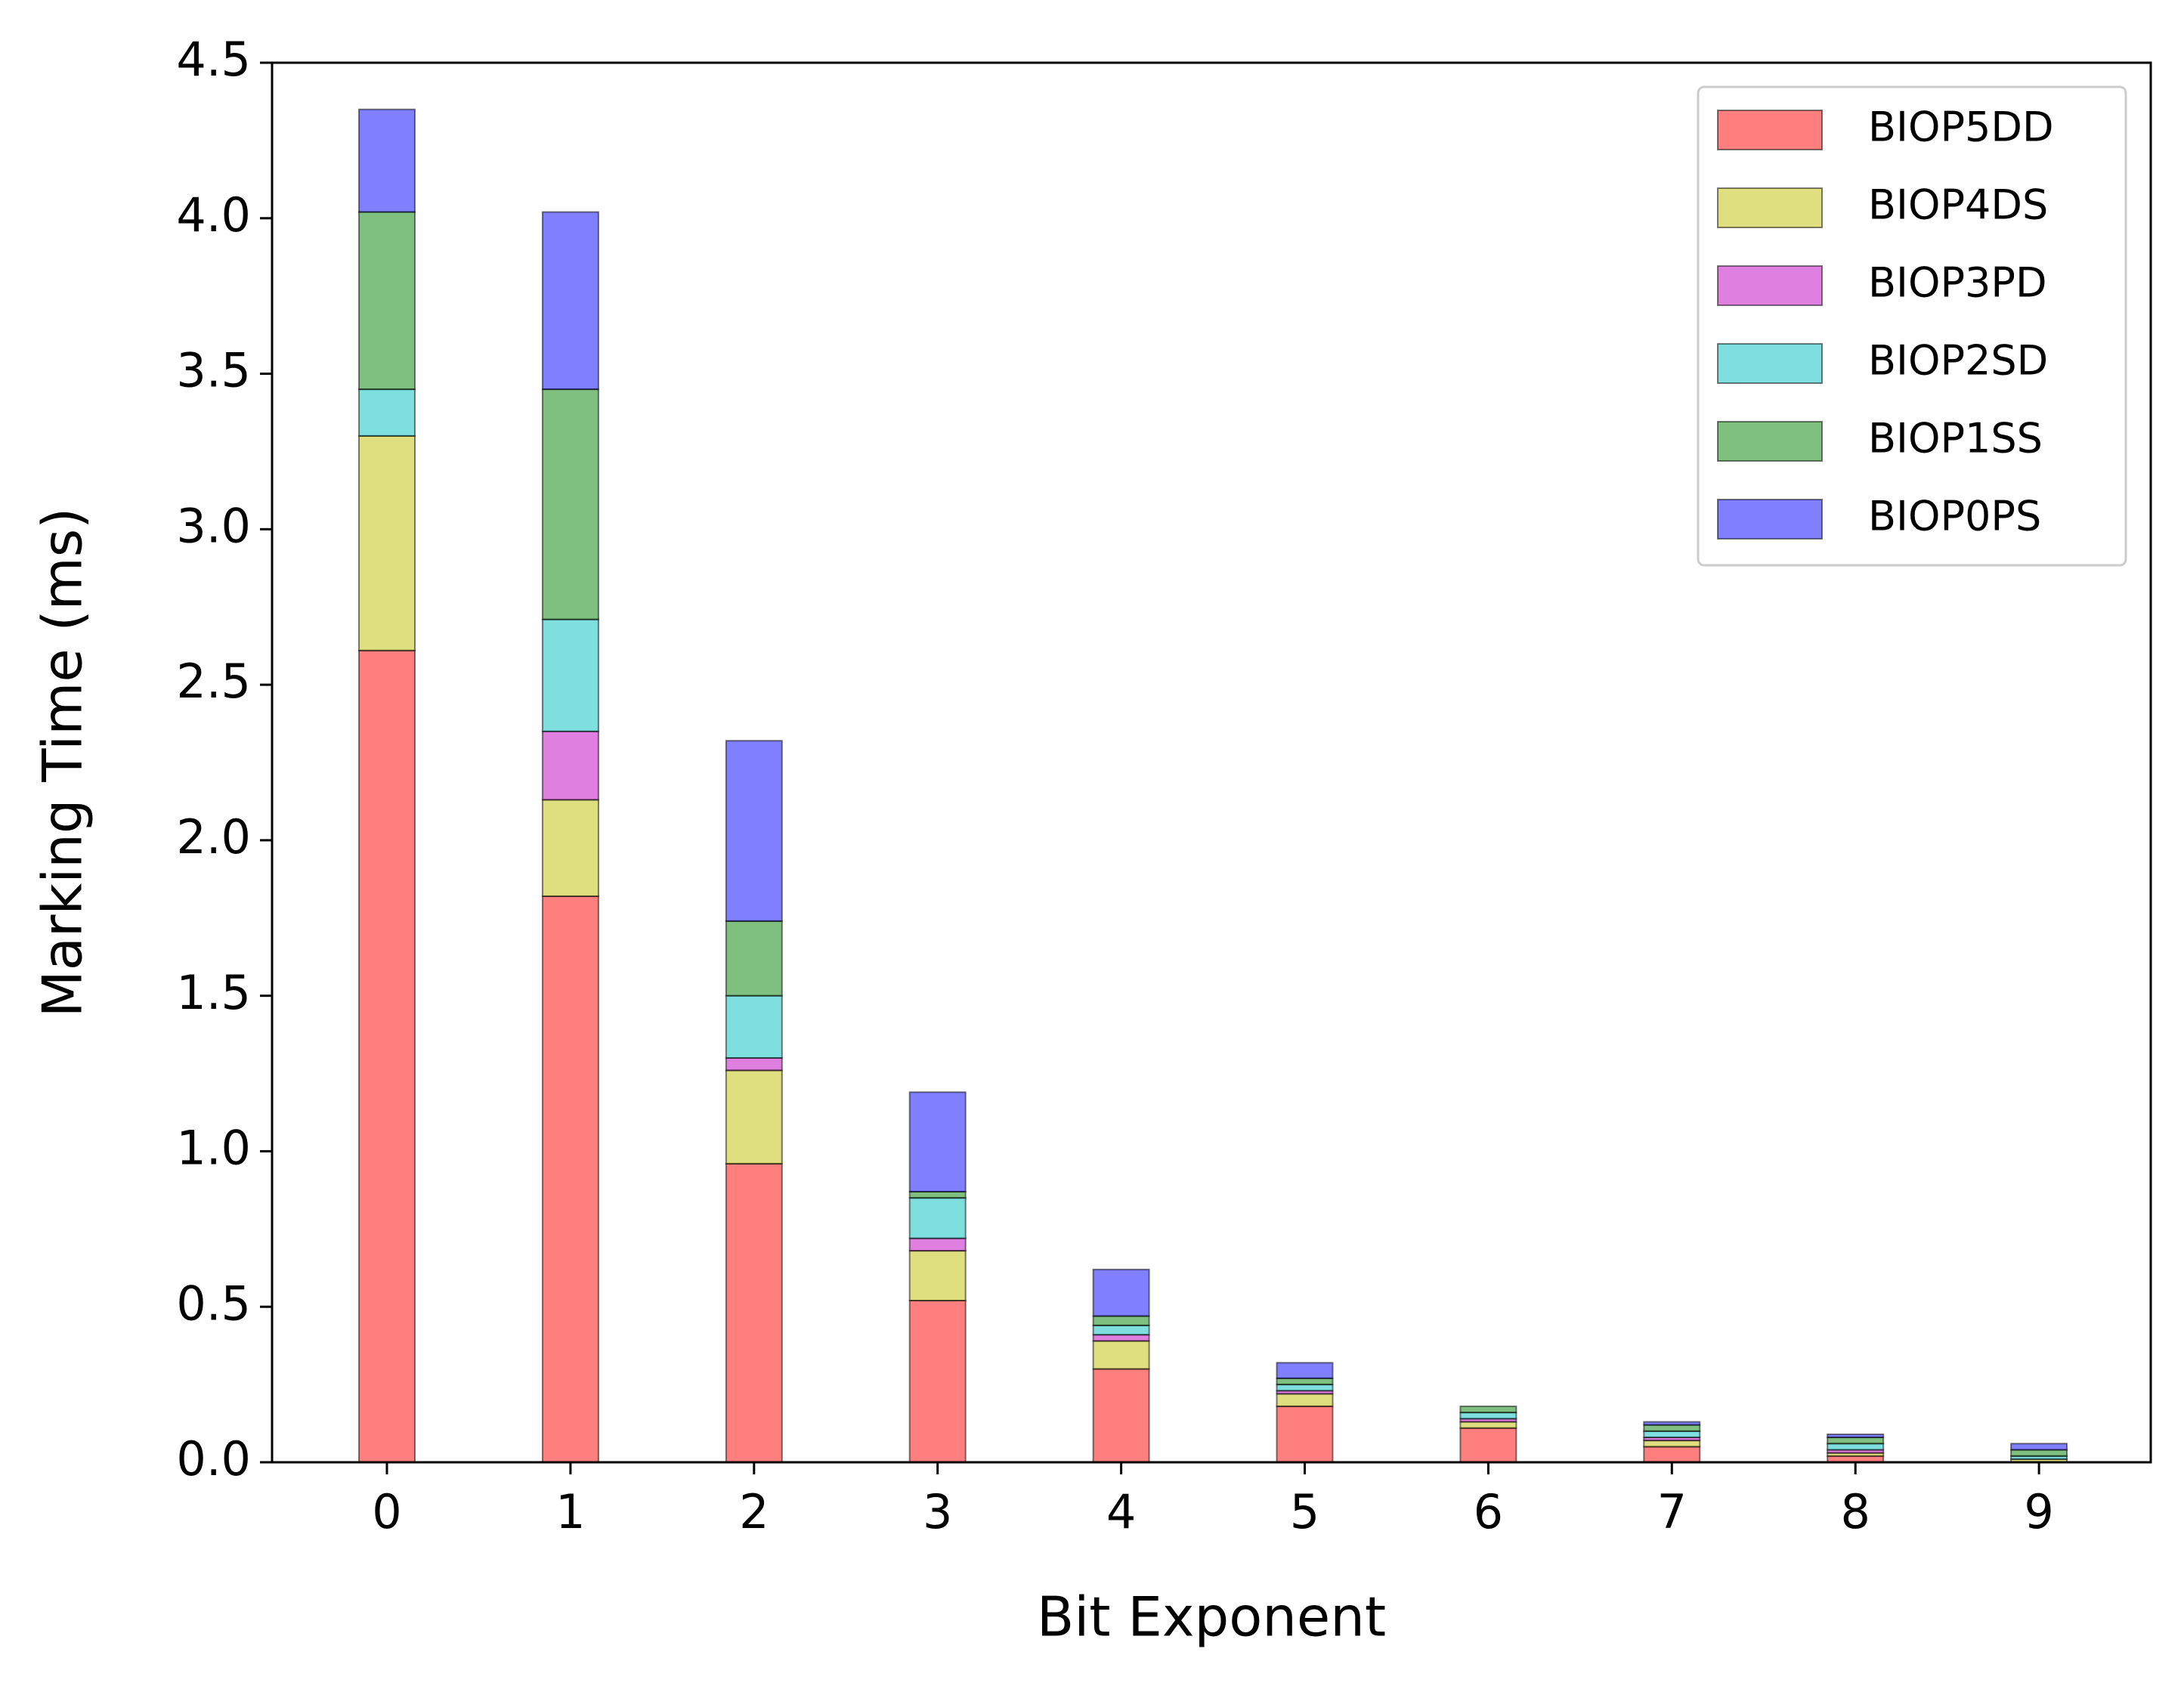  Describe the element at coordinates (754, 1511) in the screenshot. I see `x-tick-label: 2` at that location.